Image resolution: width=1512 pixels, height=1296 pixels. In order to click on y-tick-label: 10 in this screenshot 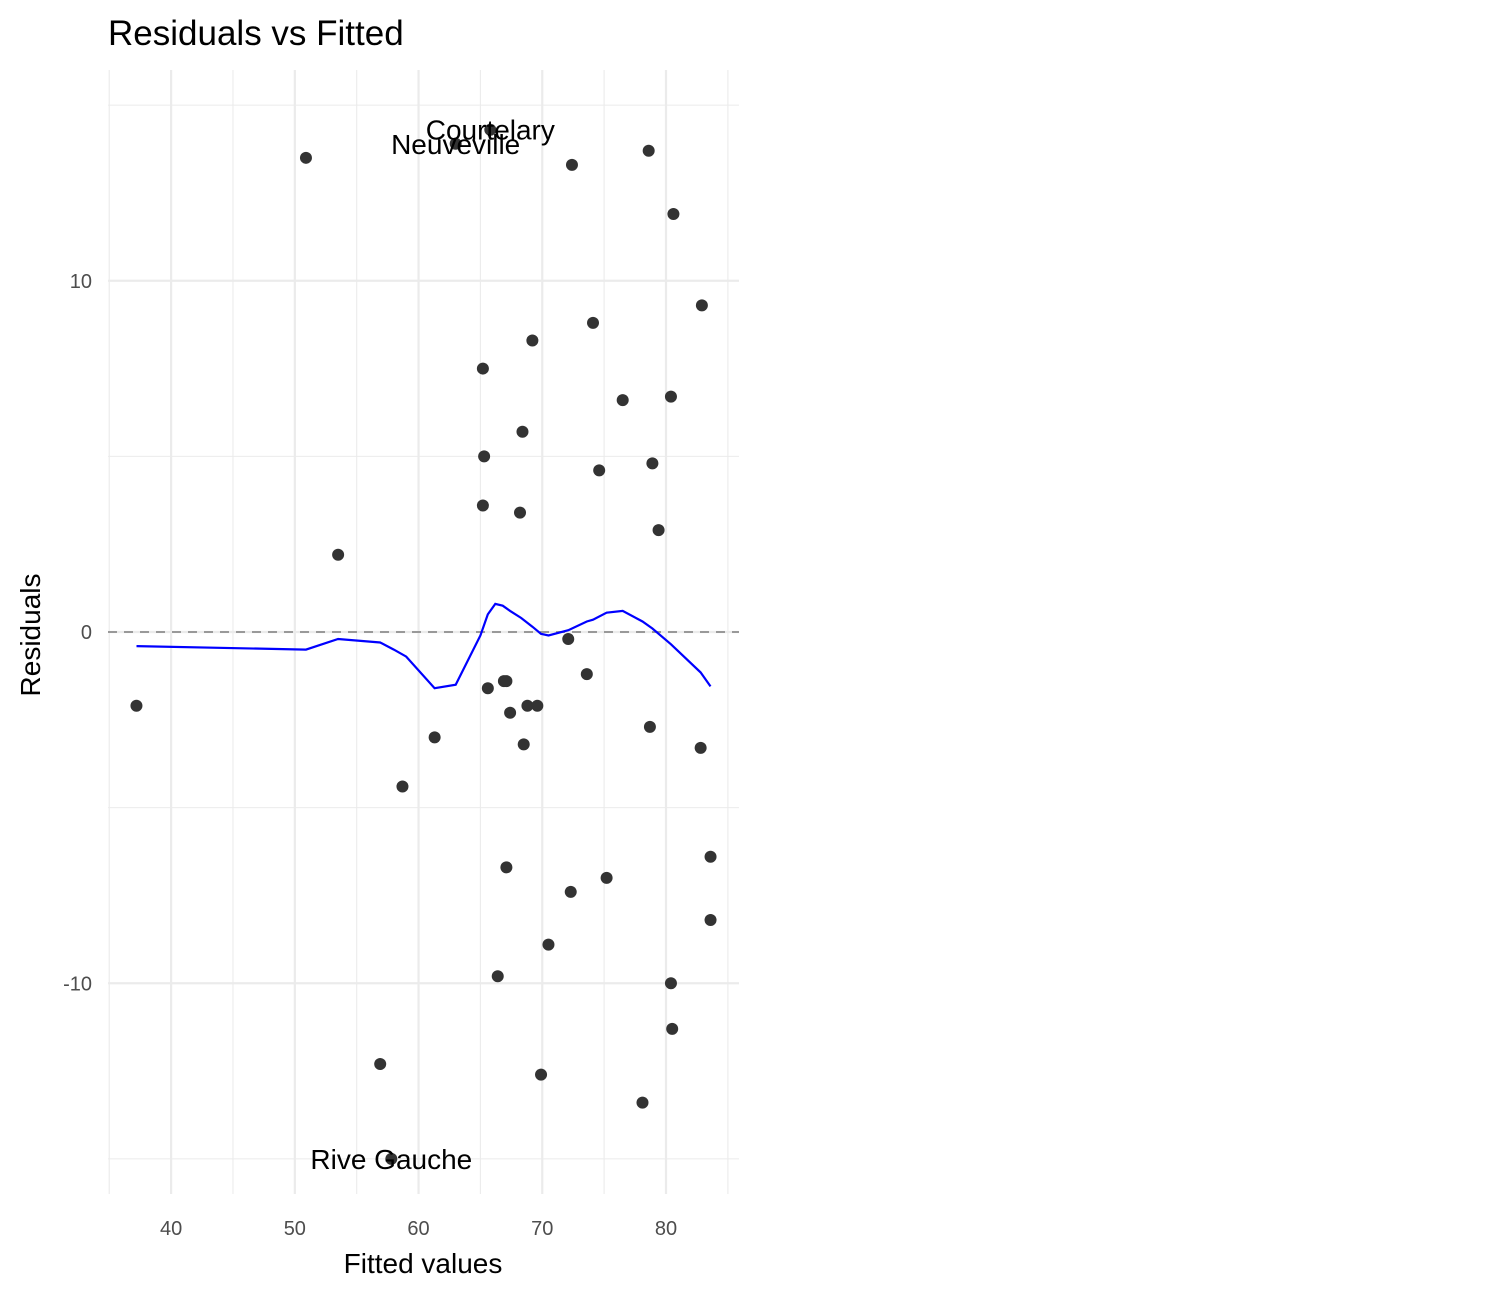, I will do `click(81, 282)`.